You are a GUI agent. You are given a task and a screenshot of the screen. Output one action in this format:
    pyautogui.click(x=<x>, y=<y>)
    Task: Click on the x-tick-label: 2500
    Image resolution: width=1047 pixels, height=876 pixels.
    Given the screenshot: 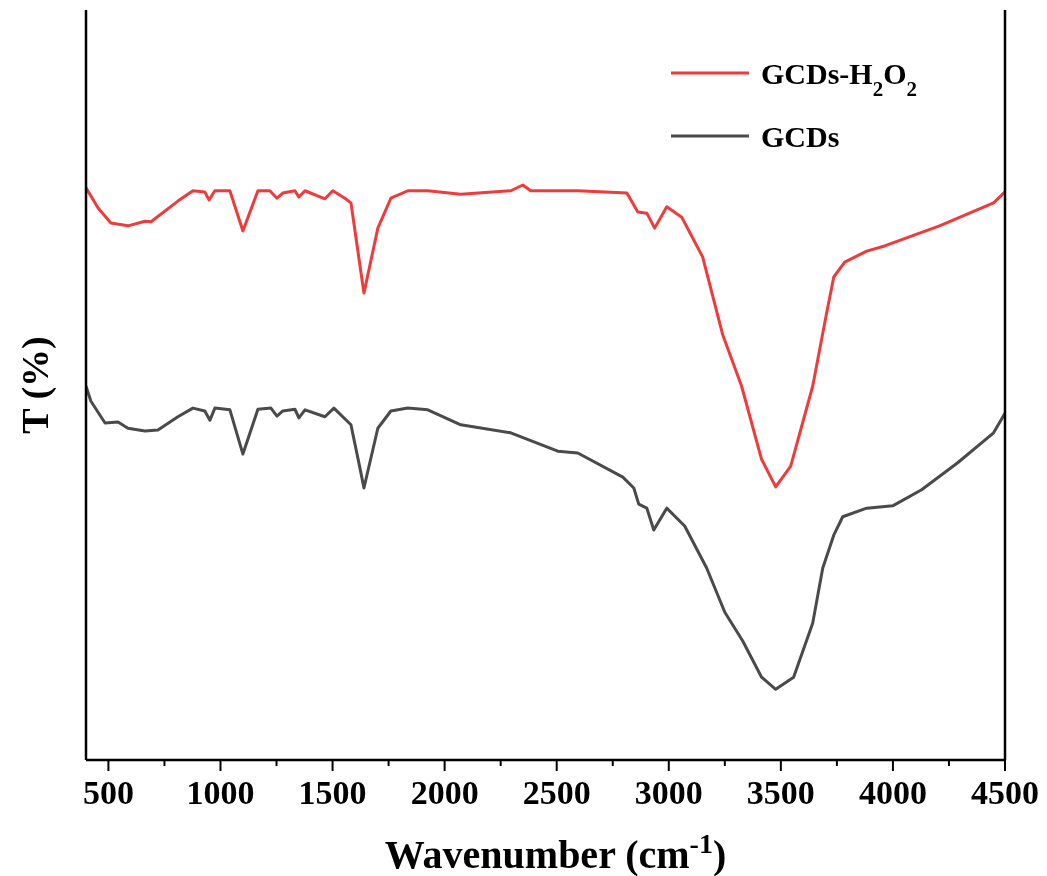 What is the action you would take?
    pyautogui.click(x=556, y=792)
    